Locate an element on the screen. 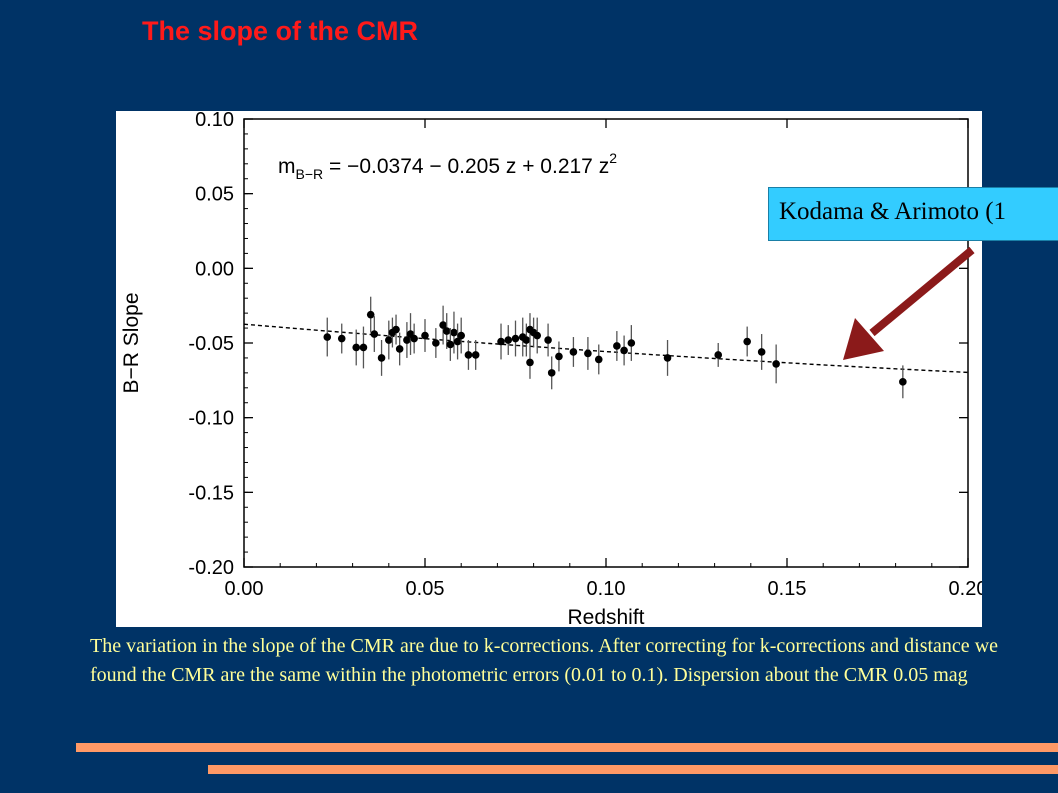 The height and width of the screenshot is (793, 1058). decorative-rule-bottom is located at coordinates (633, 769).